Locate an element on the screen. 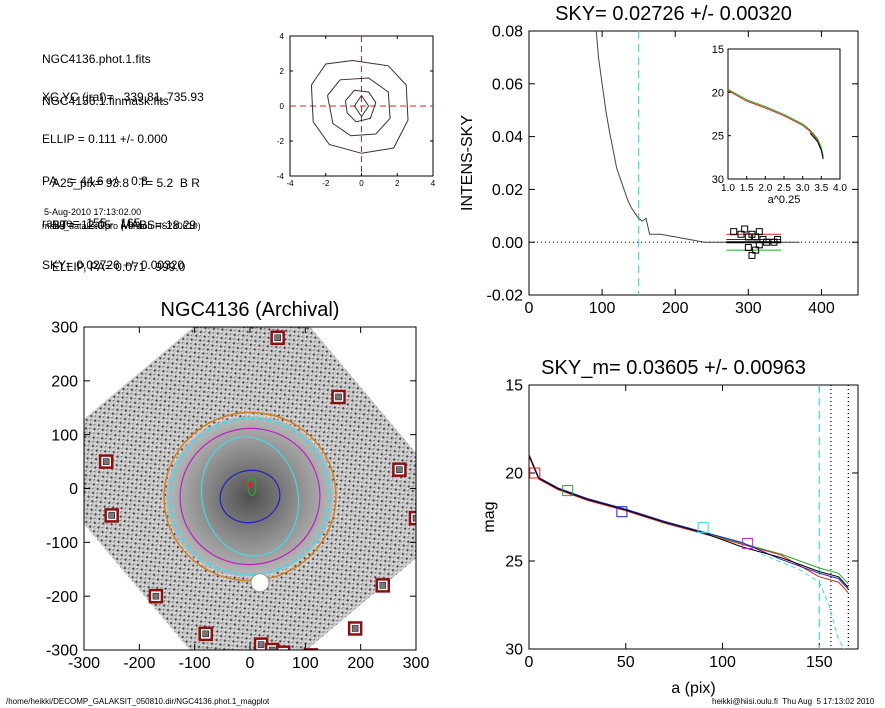  isophote-blue is located at coordinates (250, 496).